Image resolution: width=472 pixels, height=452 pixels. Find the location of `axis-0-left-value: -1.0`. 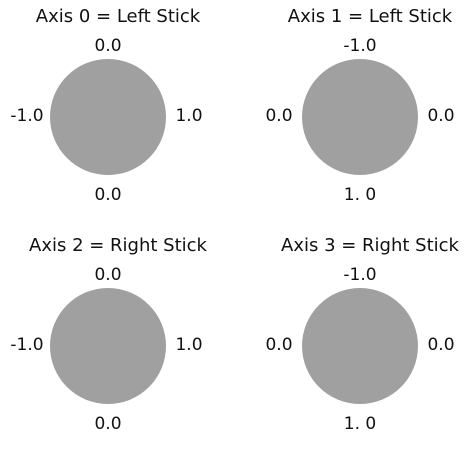

axis-0-left-value: -1.0 is located at coordinates (27, 116).